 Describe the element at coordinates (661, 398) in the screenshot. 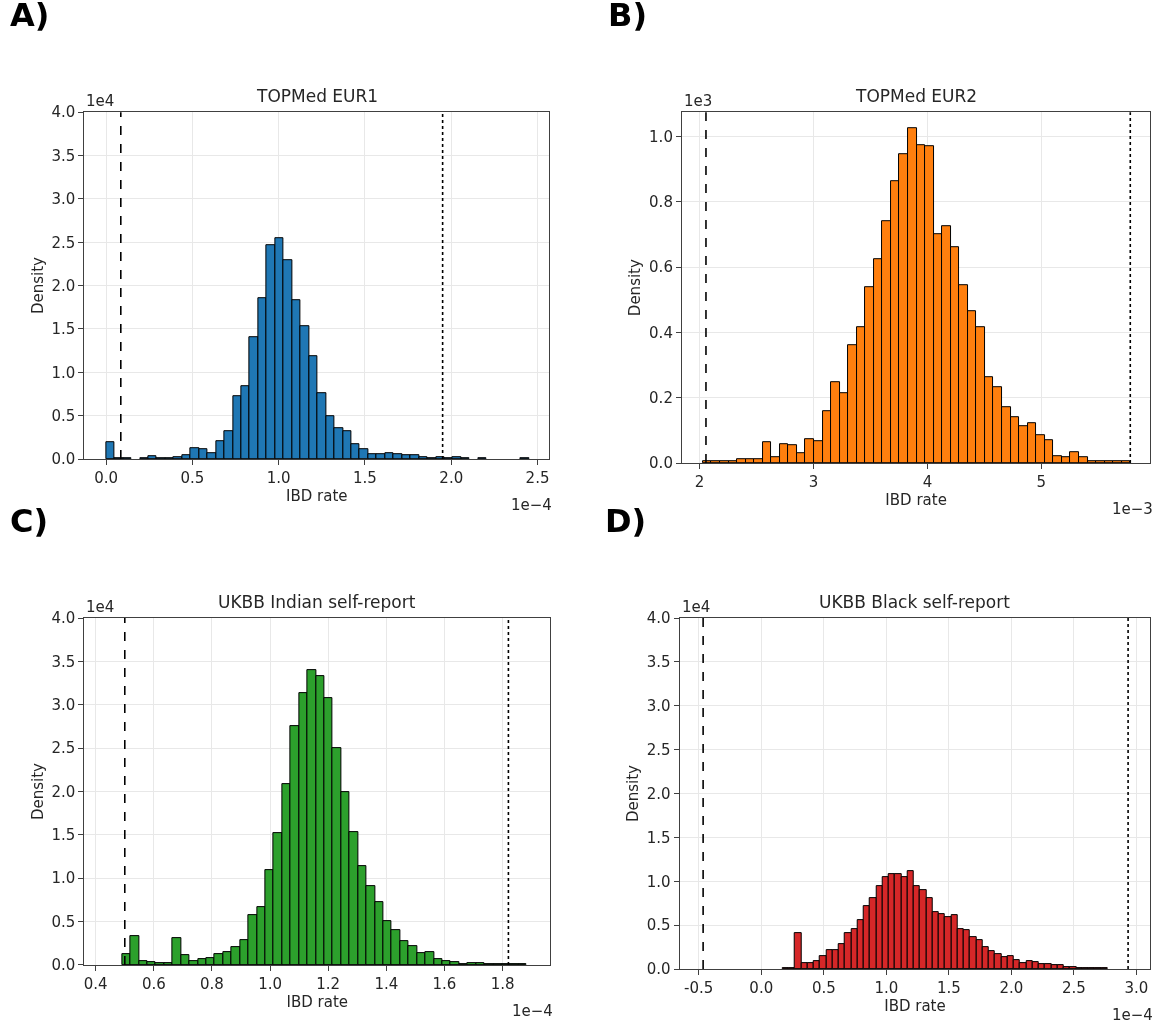

I see `y-tick-label: 0.2` at that location.